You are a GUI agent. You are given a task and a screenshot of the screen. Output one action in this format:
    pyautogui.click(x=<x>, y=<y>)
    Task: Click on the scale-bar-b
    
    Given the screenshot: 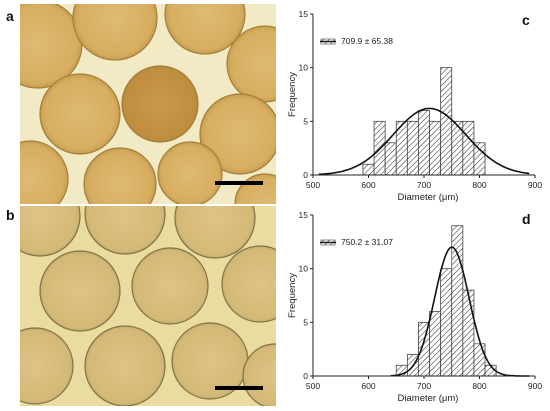 What is the action you would take?
    pyautogui.click(x=239, y=388)
    